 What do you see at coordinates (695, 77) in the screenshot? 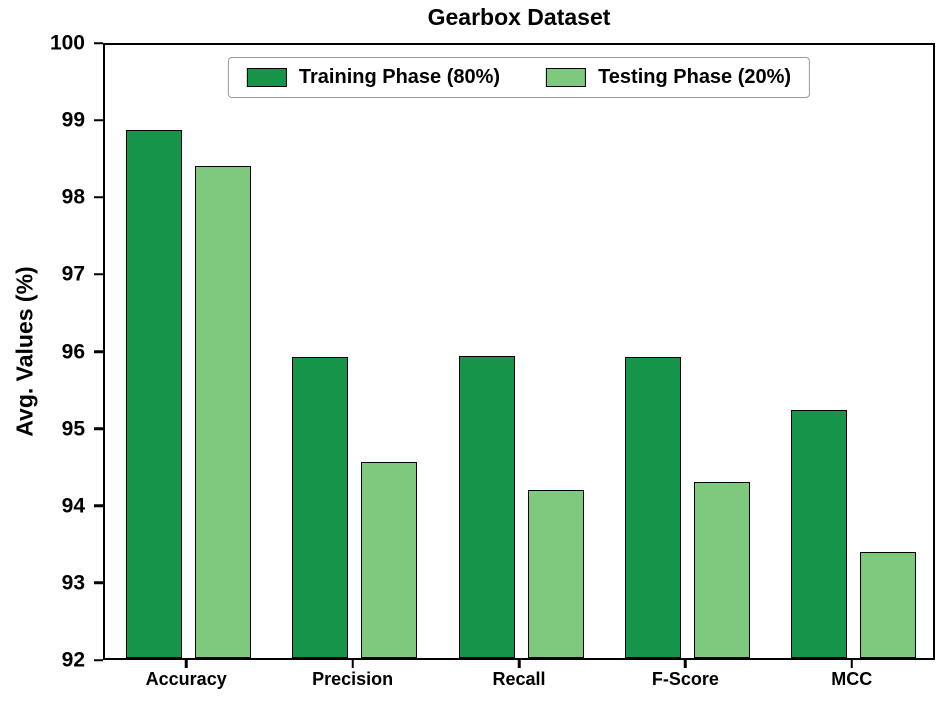
I see `legend-label-testing: Testing Phase (20%)` at bounding box center [695, 77].